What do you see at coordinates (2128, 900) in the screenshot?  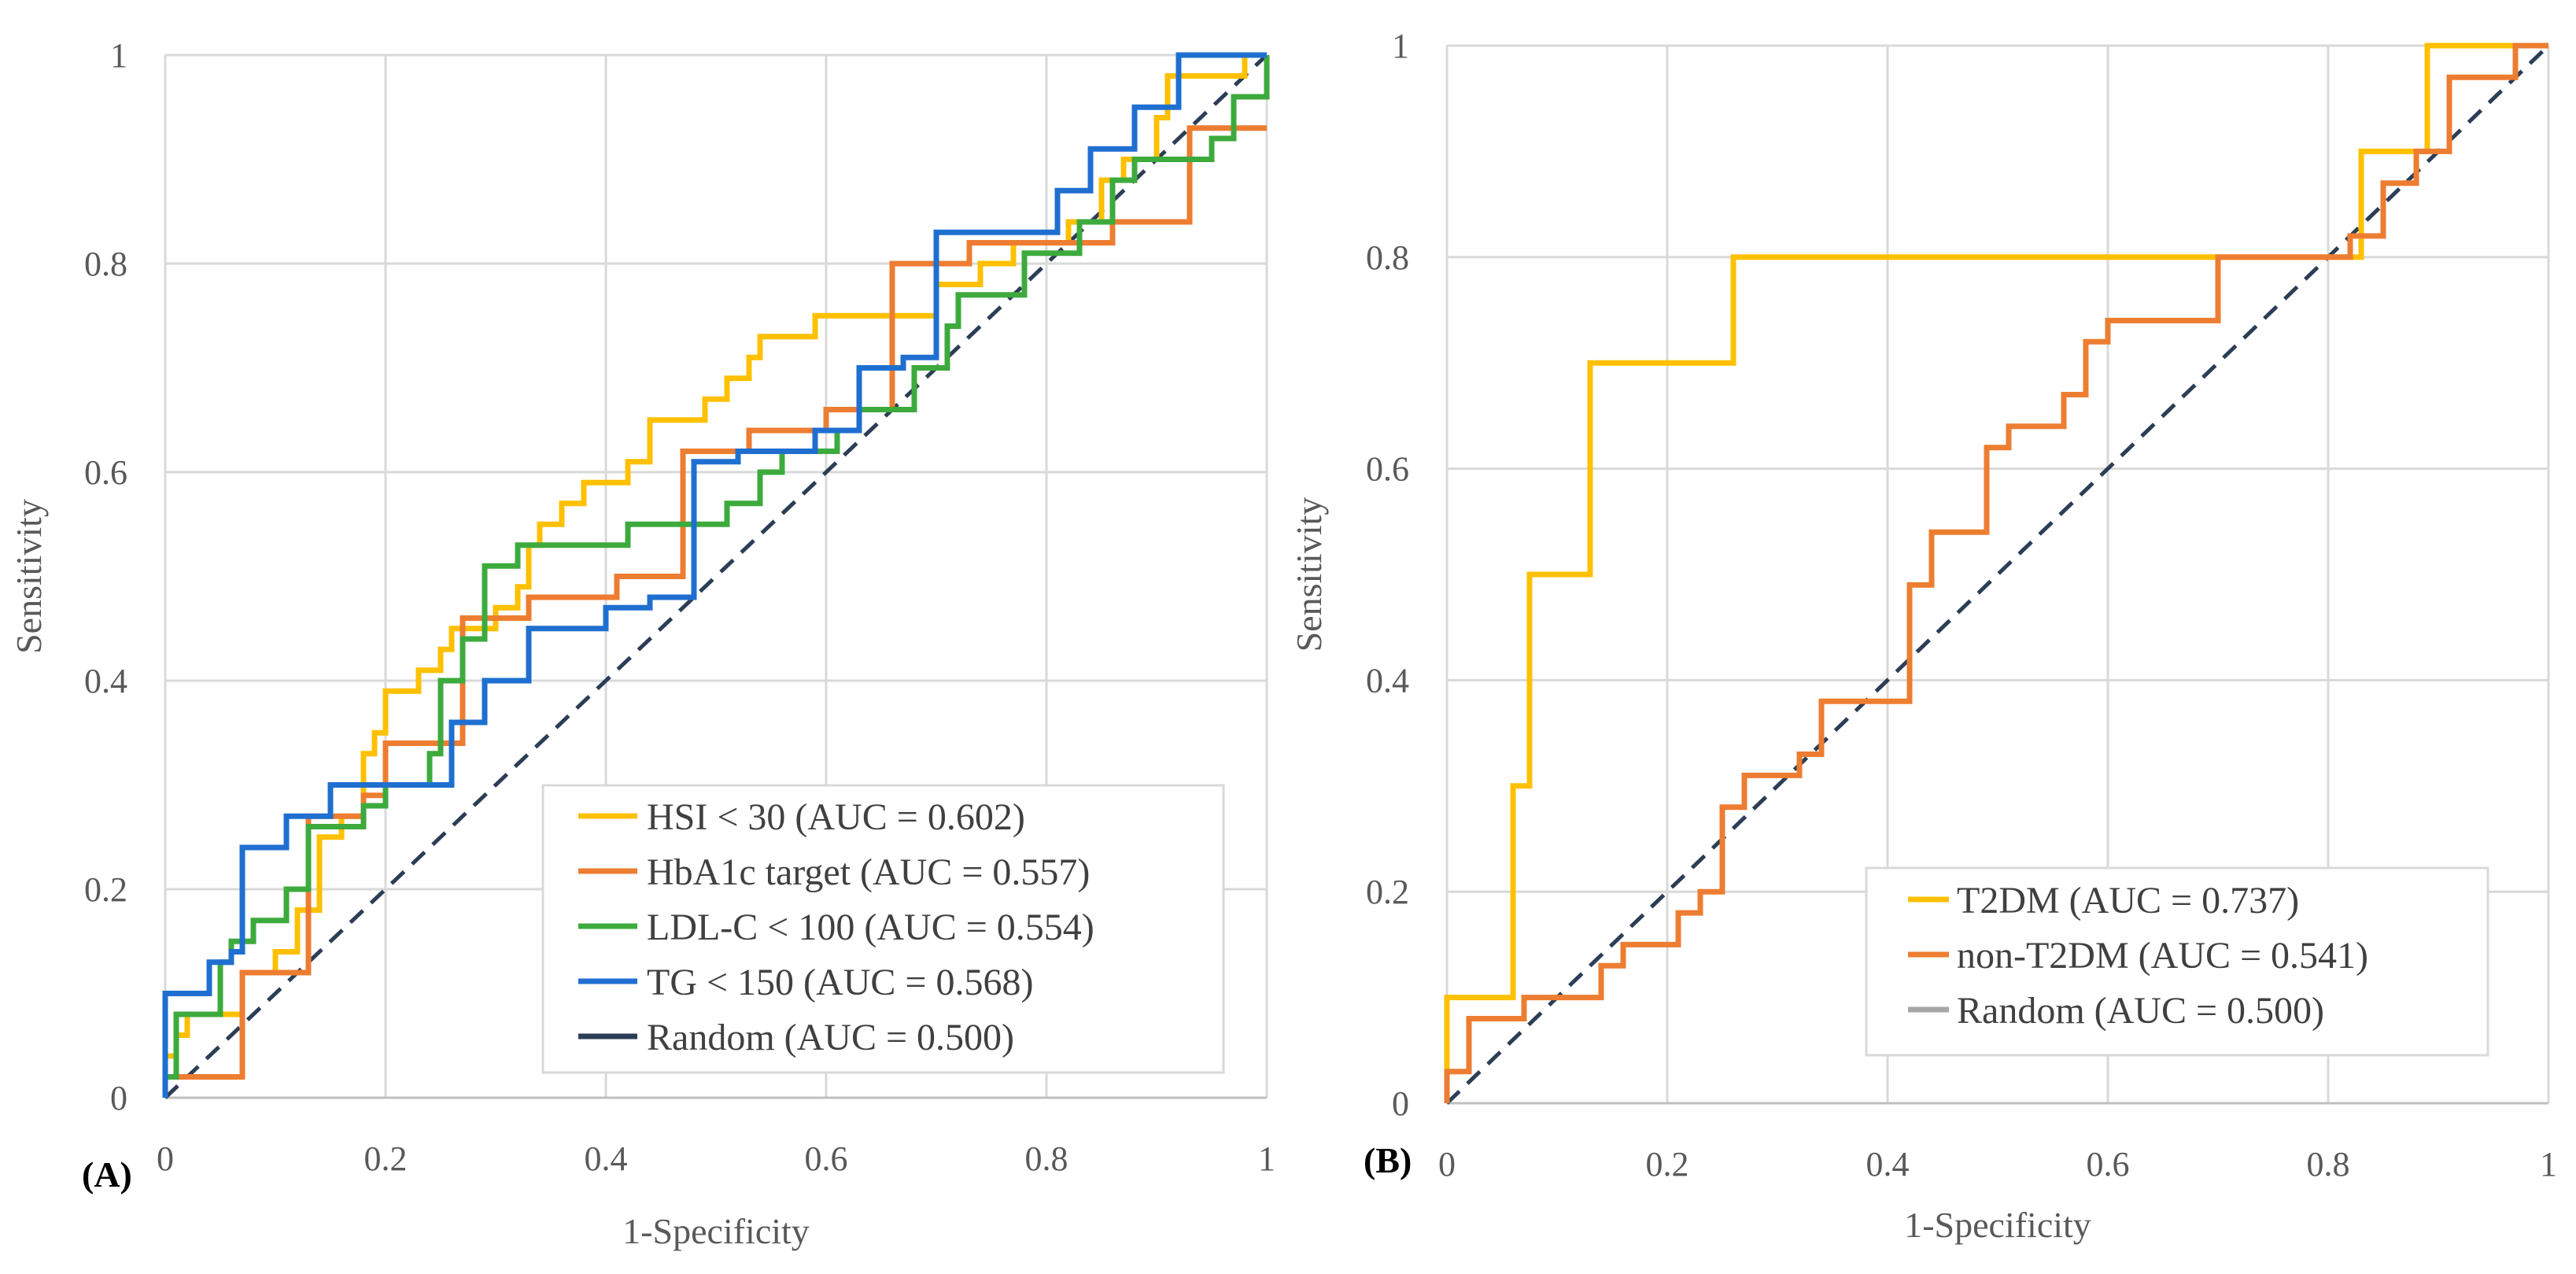 I see `legend-label: T2DM (AUC = 0.737)` at bounding box center [2128, 900].